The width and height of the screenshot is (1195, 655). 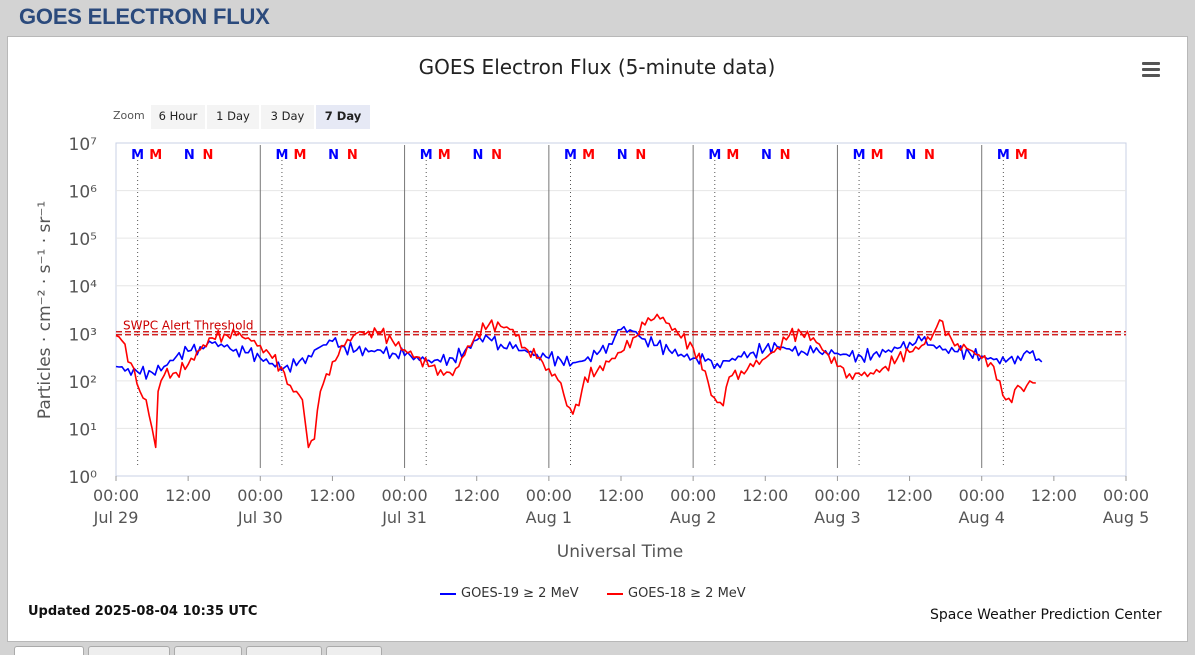 I want to click on menu-icon, so click(x=1151, y=63).